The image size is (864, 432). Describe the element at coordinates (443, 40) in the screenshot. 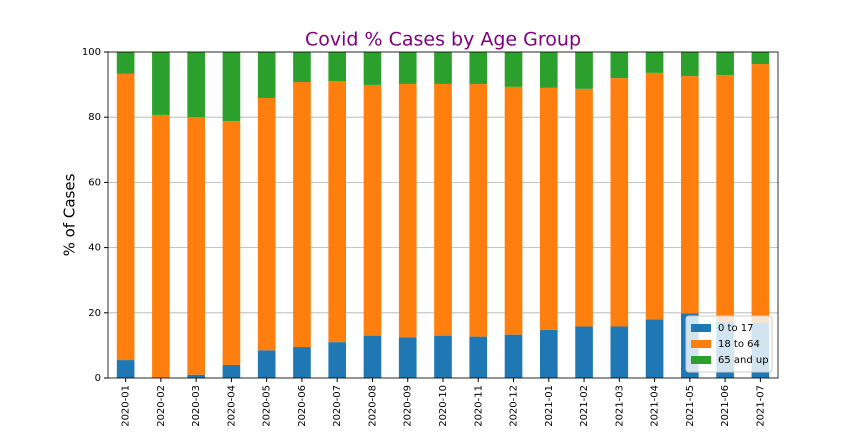

I see `chart-title: Covid % Cases by Age Group` at that location.